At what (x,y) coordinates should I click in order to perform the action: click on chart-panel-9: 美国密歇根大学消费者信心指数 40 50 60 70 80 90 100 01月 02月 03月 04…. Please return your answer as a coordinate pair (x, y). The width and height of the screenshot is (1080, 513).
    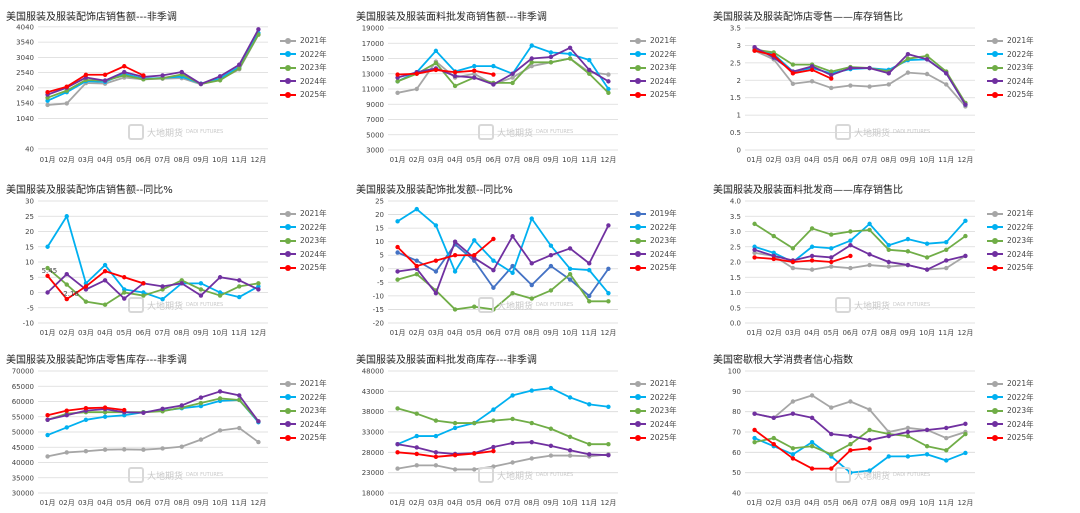
    Looking at the image, I should click on (887, 428).